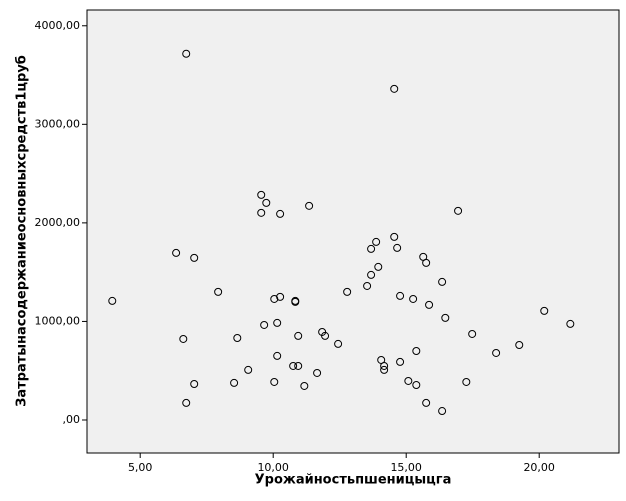  Describe the element at coordinates (58, 25) in the screenshot. I see `y-tick-label: 4000,00` at that location.